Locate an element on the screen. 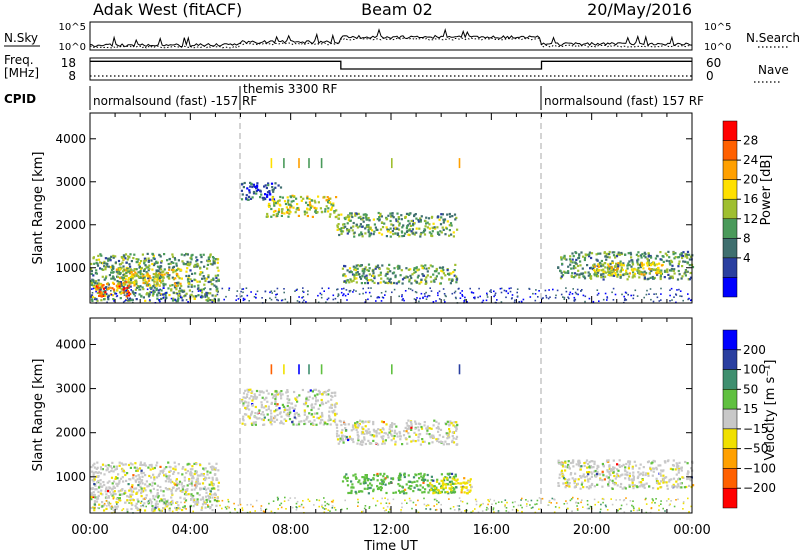 The width and height of the screenshot is (800, 554). velocity-streak is located at coordinates (271, 369).